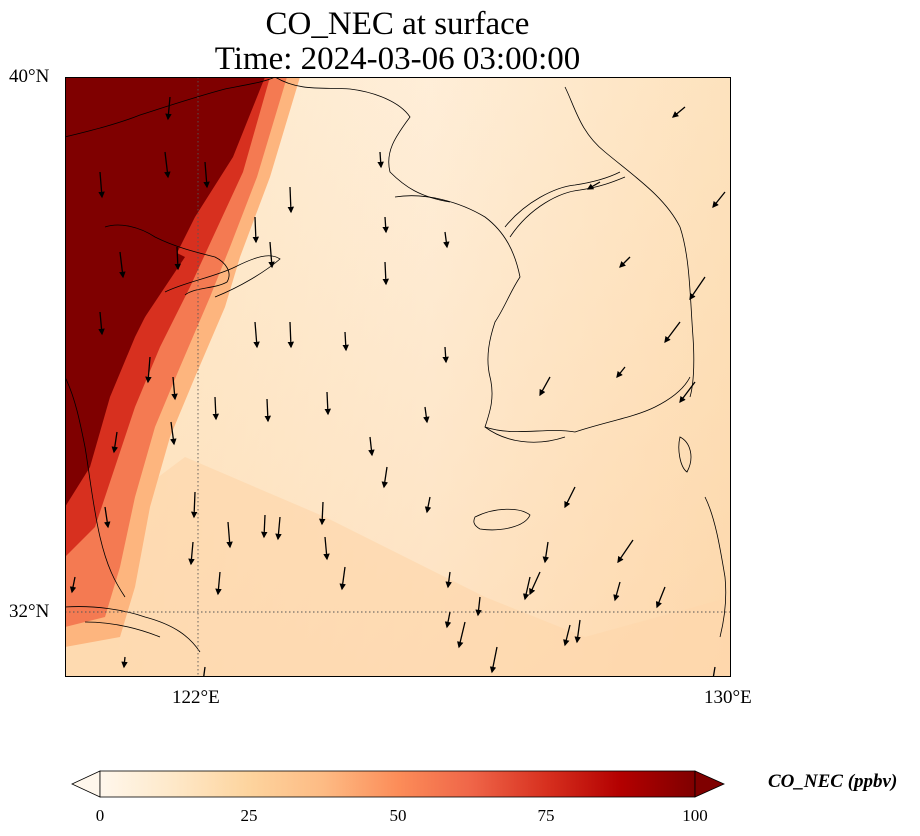  Describe the element at coordinates (709, 784) in the screenshot. I see `colorbar-extend-max` at that location.